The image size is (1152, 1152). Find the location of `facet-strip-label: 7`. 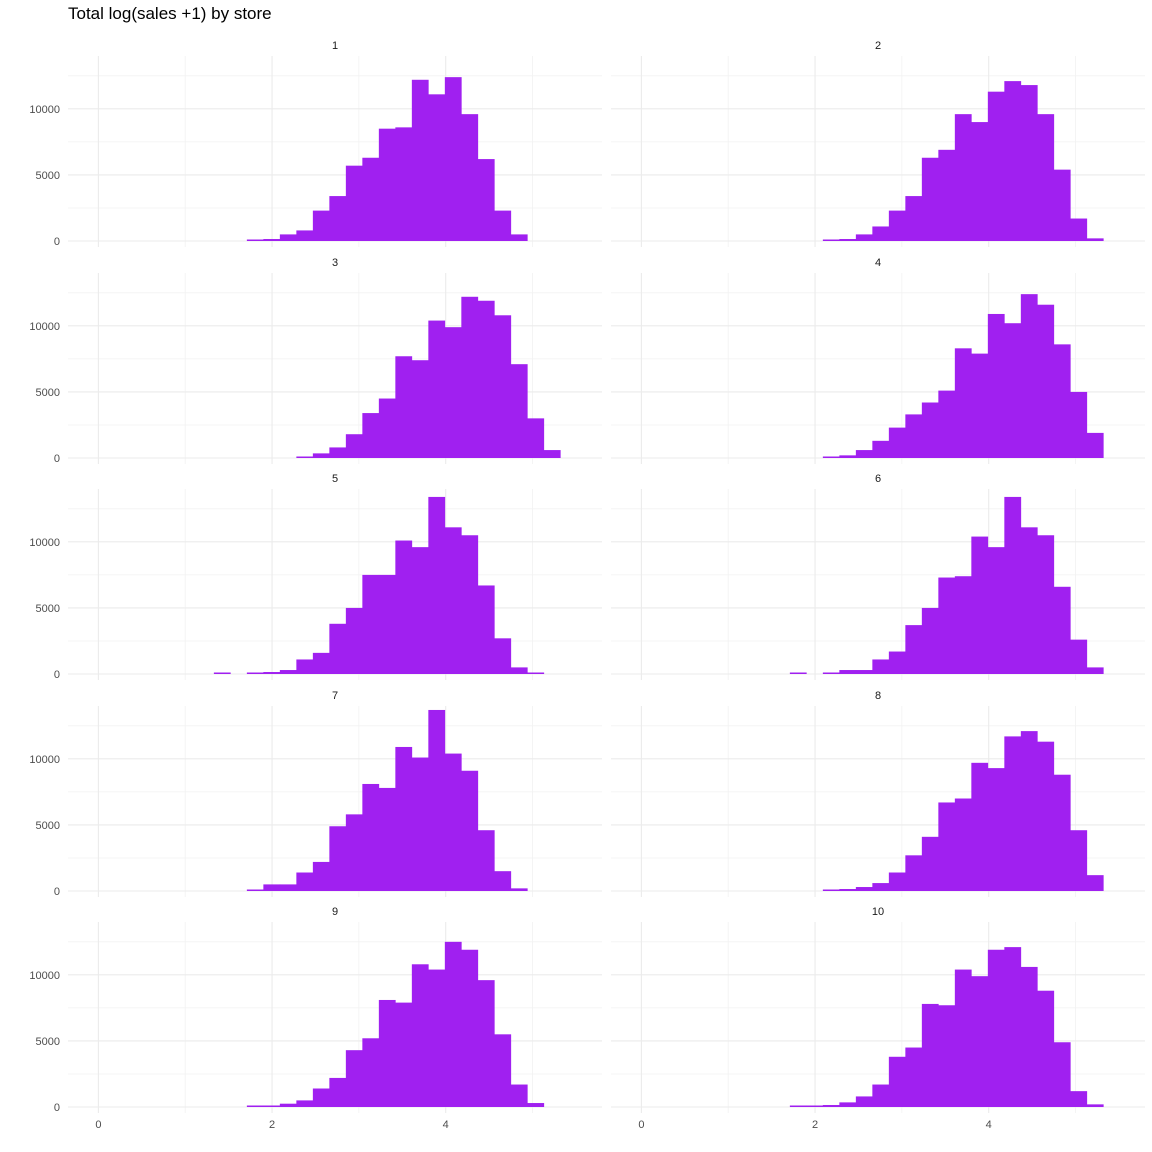

facet-strip-label: 7 is located at coordinates (335, 696).